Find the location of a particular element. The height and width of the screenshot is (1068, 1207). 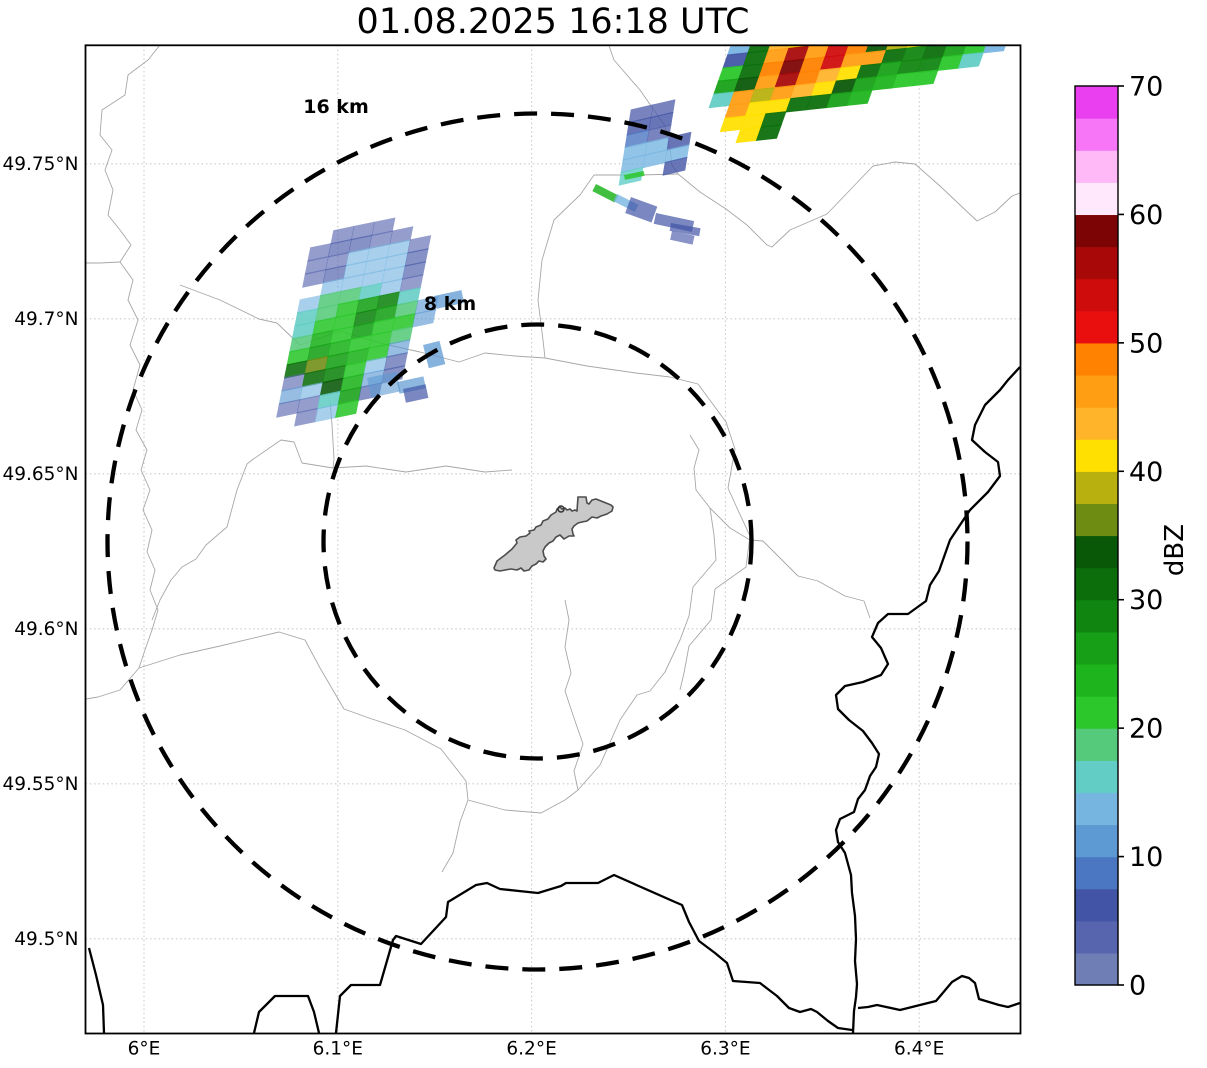

boundary-se-east is located at coordinates (790, 563).